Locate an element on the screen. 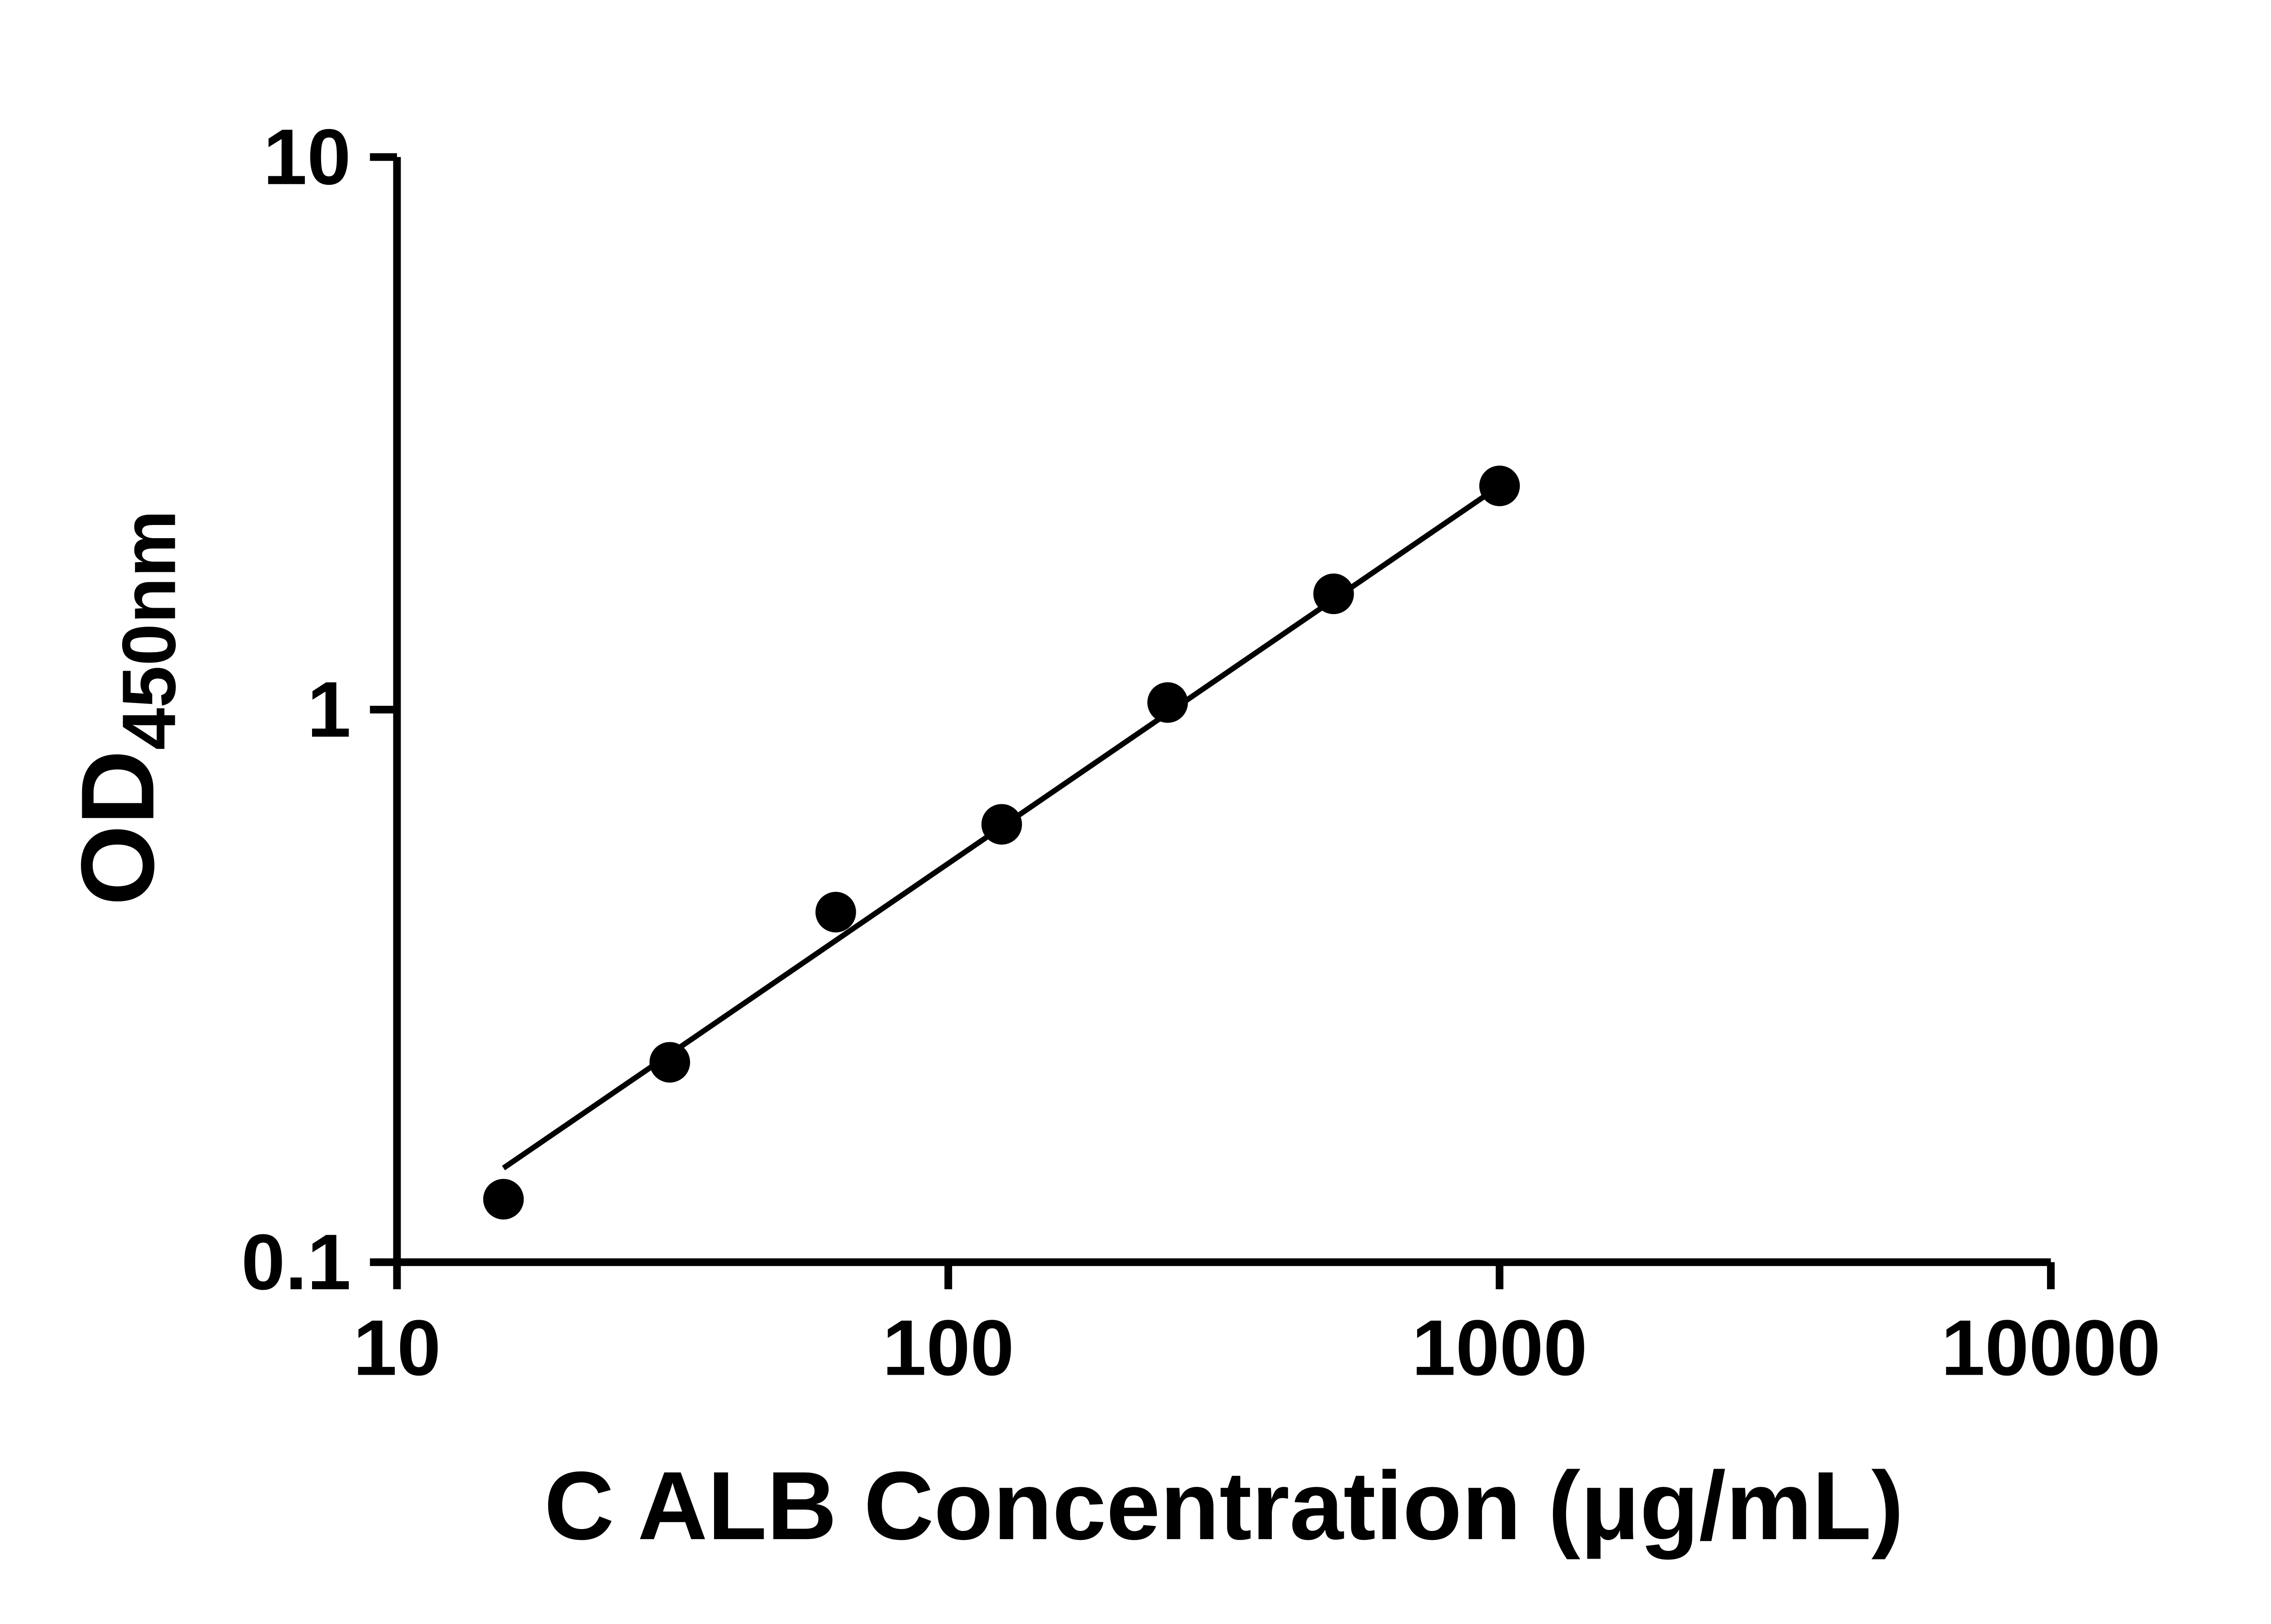 This screenshot has height=1624, width=2271. y-tick-label: 10 is located at coordinates (307, 157).